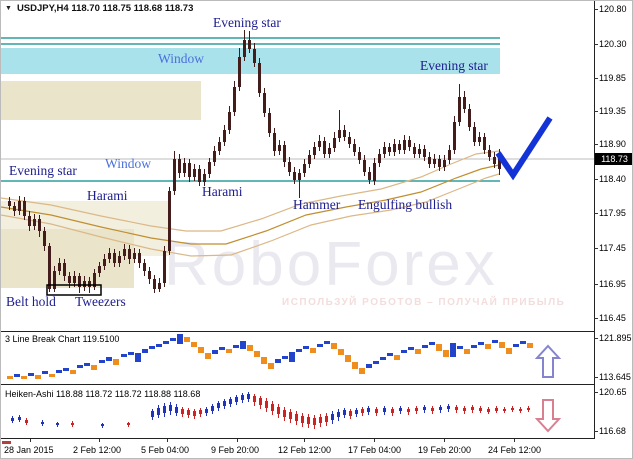 The width and height of the screenshot is (633, 459). Describe the element at coordinates (613, 159) in the screenshot. I see `current-price-tag: 118.73` at that location.